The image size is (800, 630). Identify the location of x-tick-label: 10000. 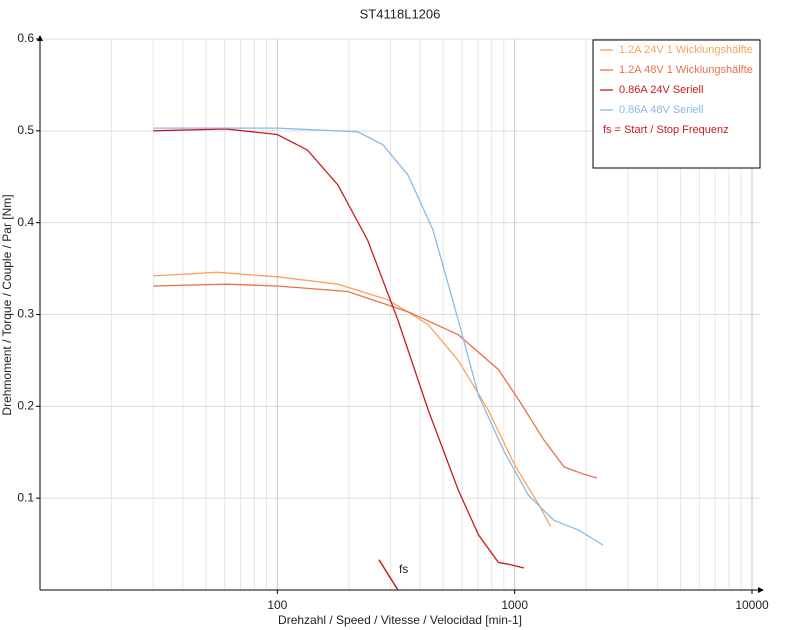
(752, 605).